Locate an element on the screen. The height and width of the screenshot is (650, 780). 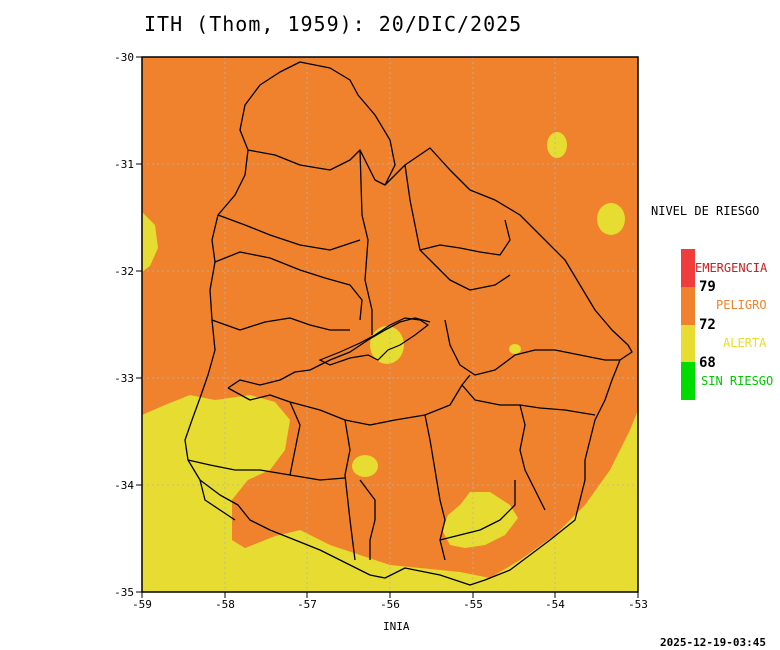
legend-threshold-68: 68 is located at coordinates (707, 363).